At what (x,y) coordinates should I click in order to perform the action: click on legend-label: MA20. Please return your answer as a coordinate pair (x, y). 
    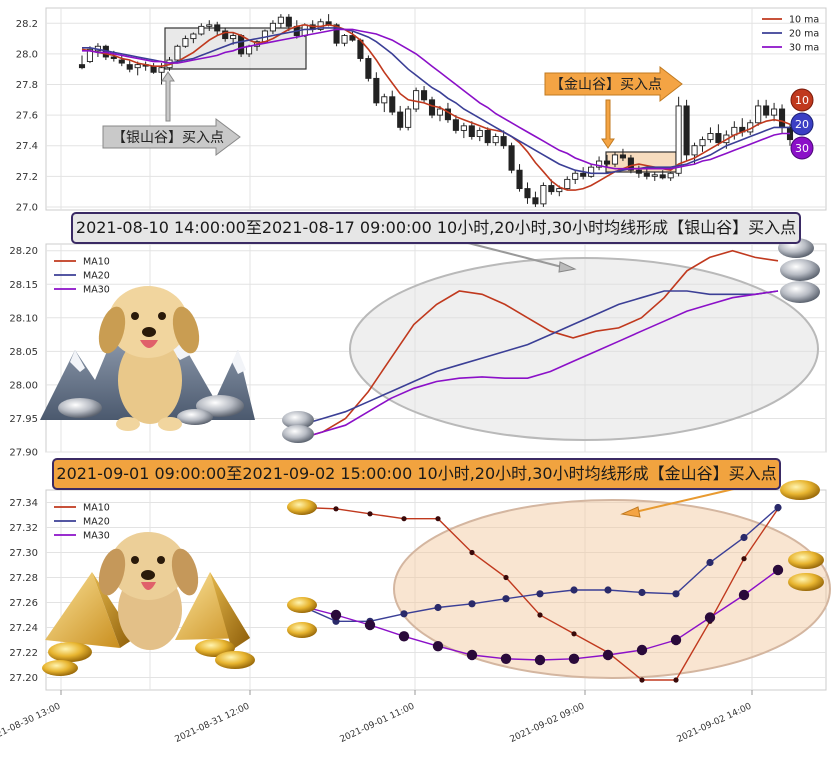
    Looking at the image, I should click on (96, 276).